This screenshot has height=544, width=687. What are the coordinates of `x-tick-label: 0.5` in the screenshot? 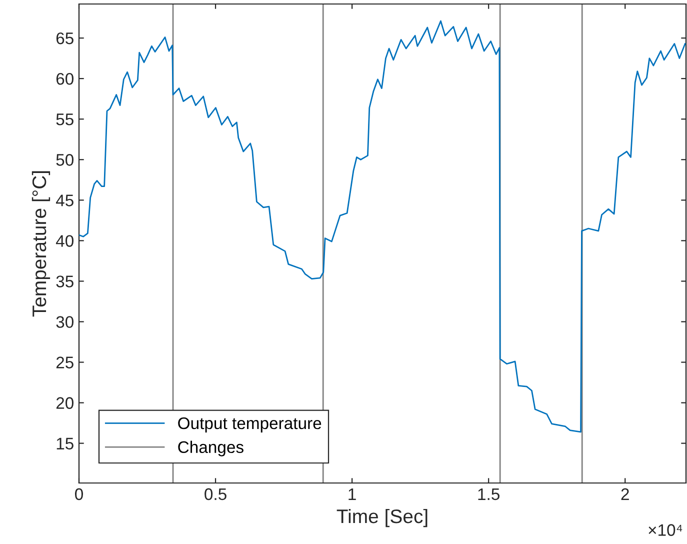 It's located at (215, 494).